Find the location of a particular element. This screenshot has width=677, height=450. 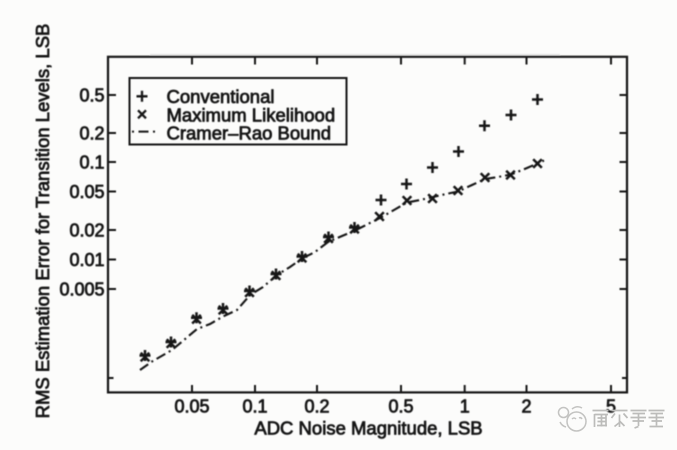

svg-text: Cramer–Rao Bound is located at coordinates (249, 132).